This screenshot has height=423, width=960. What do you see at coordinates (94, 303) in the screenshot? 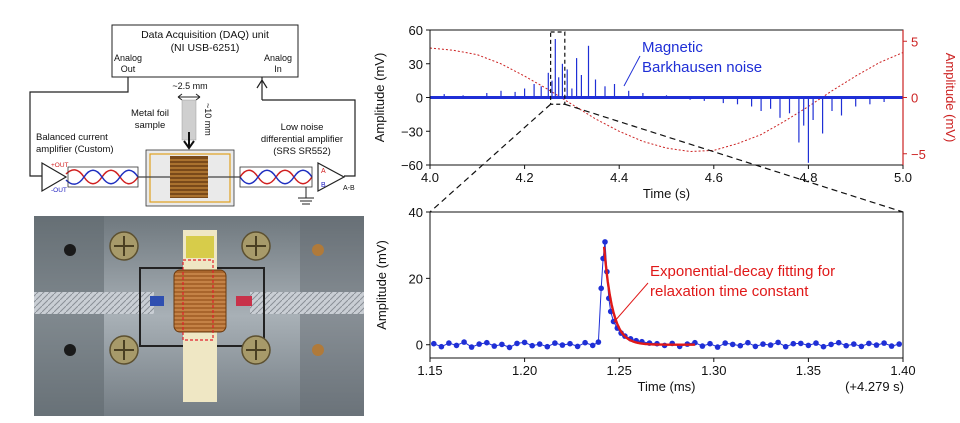
I see `braided-cable-left` at bounding box center [94, 303].